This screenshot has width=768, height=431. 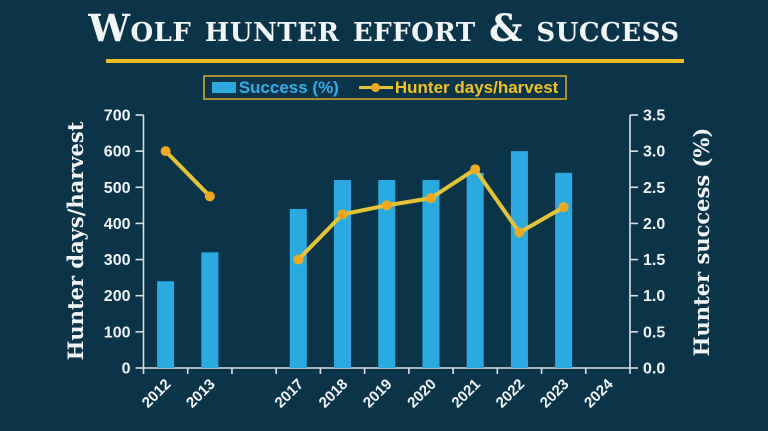 What do you see at coordinates (165, 151) in the screenshot?
I see `line-marker-2012` at bounding box center [165, 151].